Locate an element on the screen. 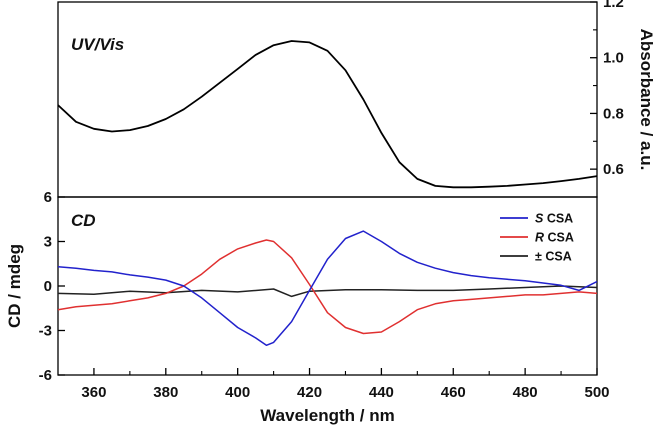  x-tick-label: 480 is located at coordinates (525, 392).